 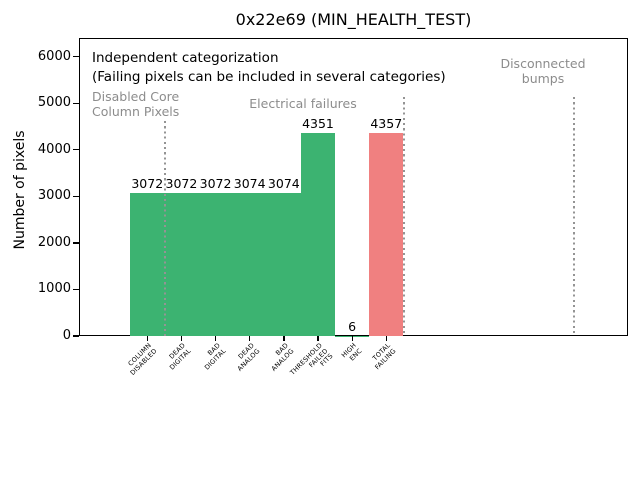 I want to click on bar-threshold-failed-fits, so click(x=318, y=234).